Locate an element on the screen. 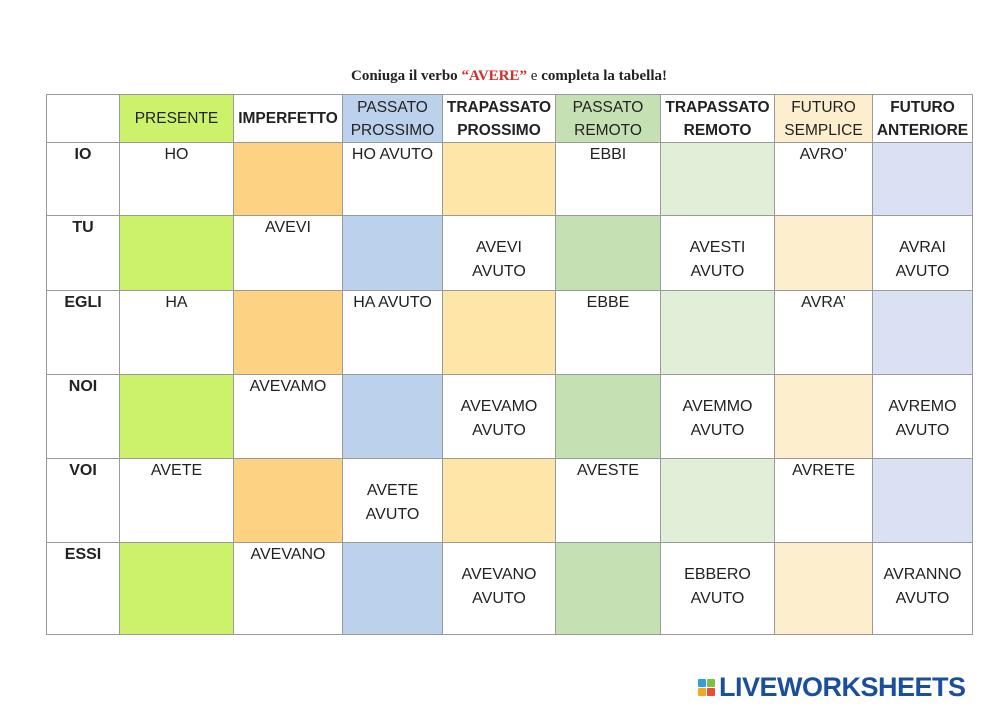 The image size is (1000, 707). cell-line1: EBBI is located at coordinates (608, 154).